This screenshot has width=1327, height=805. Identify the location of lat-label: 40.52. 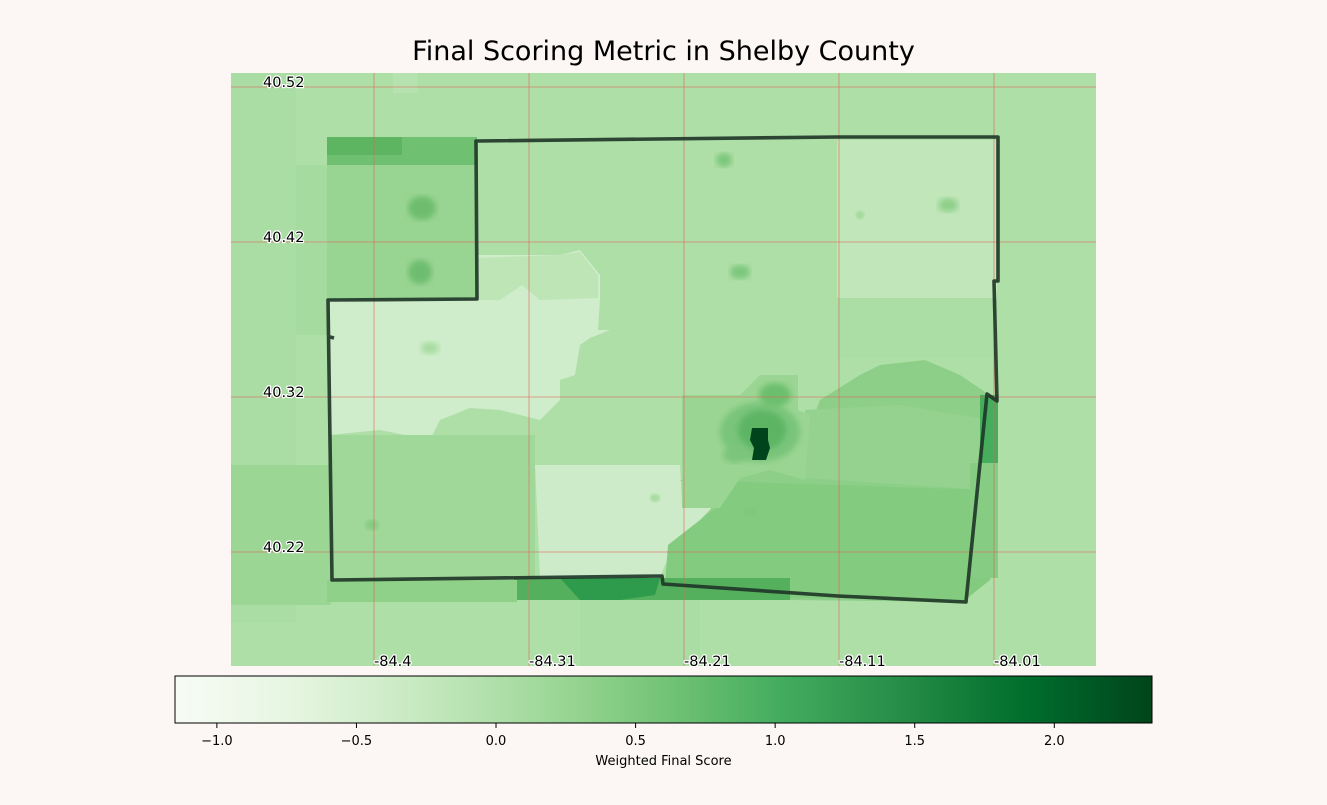
(284, 83).